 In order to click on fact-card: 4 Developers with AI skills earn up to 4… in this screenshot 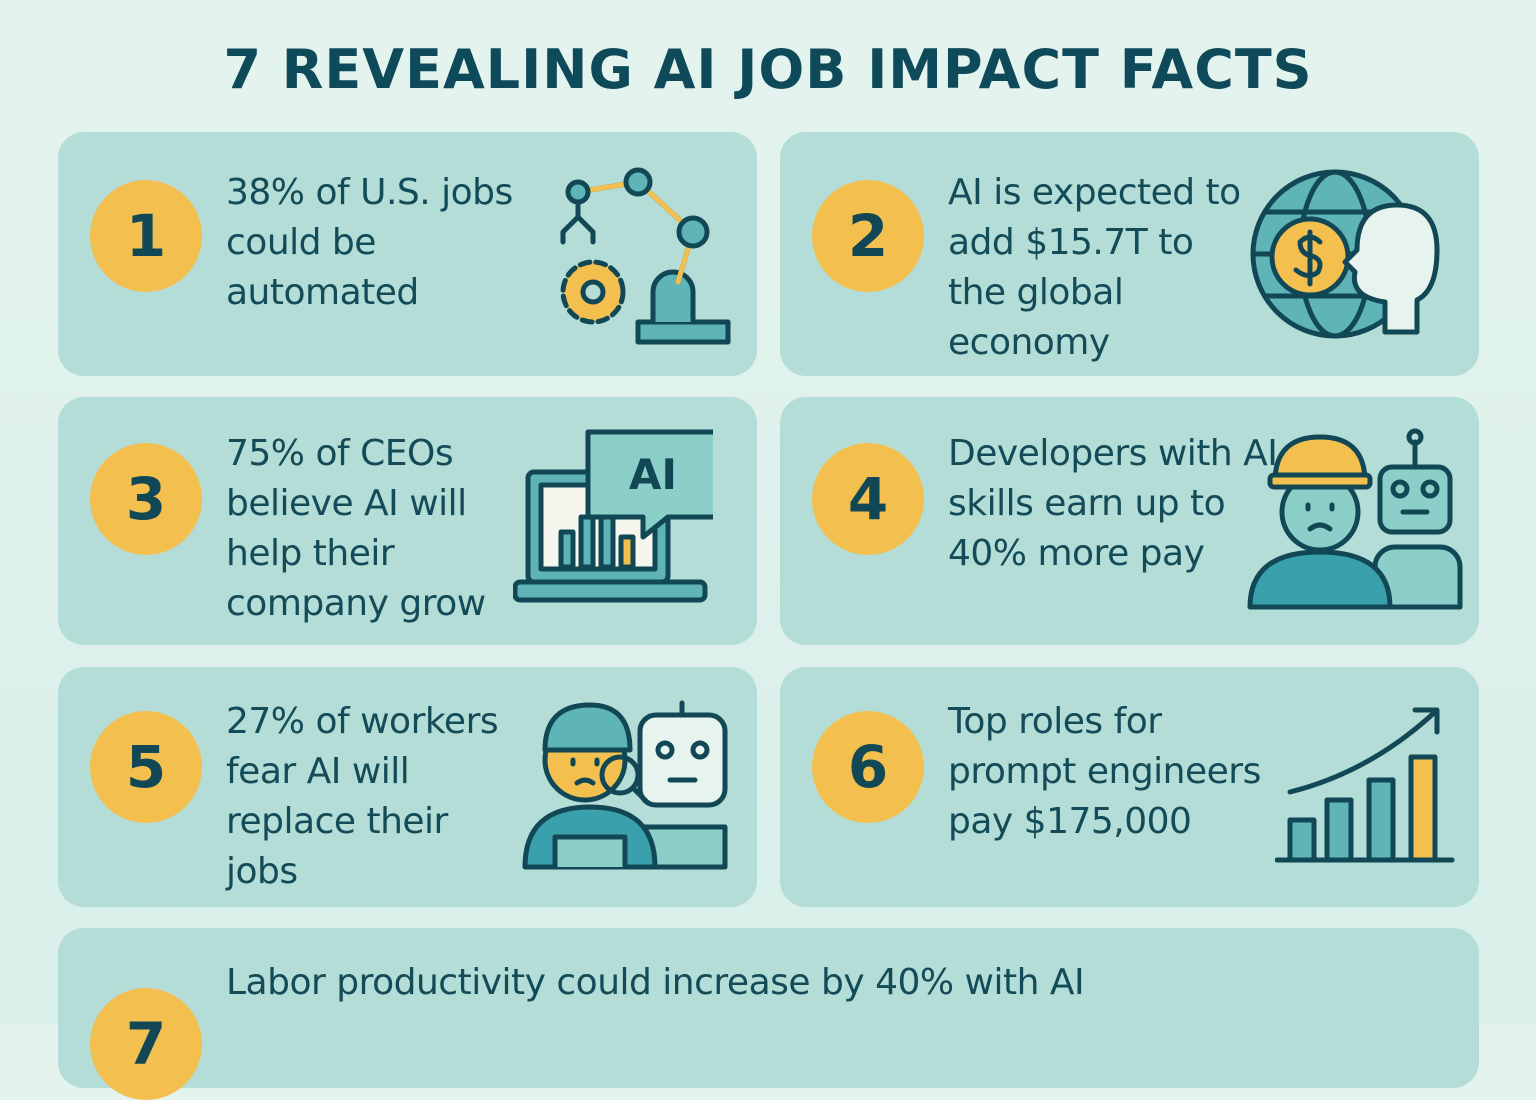, I will do `click(1129, 521)`.